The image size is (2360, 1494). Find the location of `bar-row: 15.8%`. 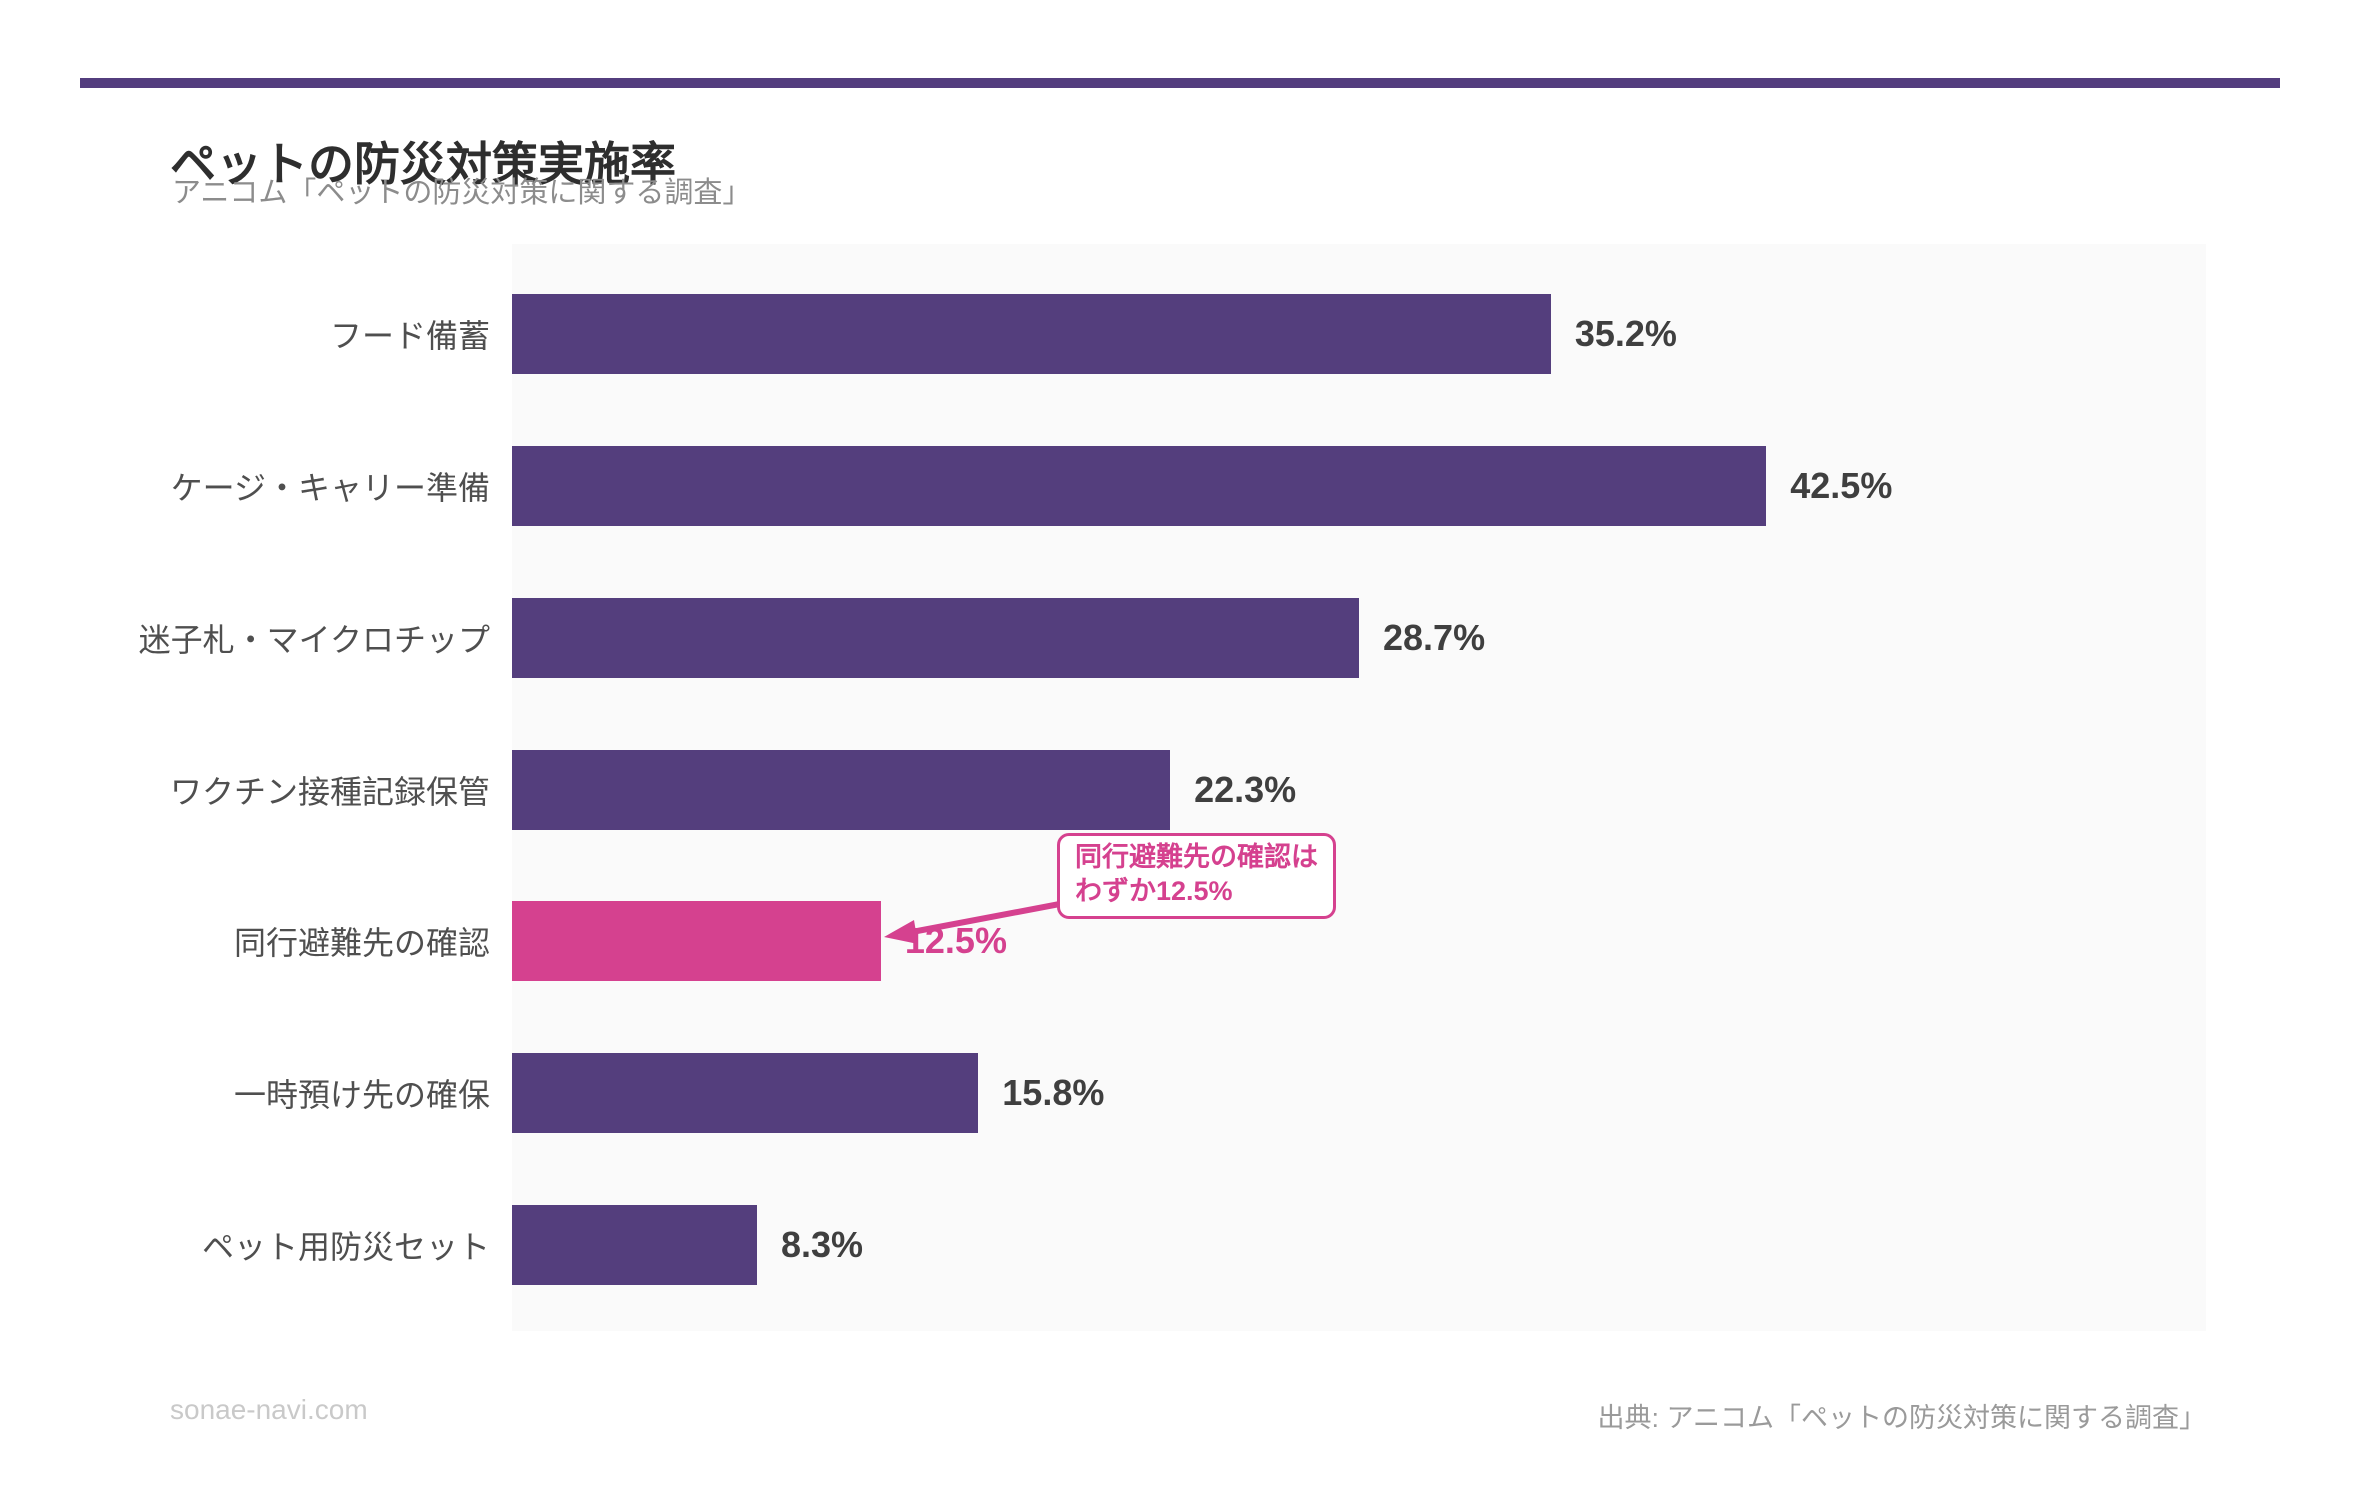

bar-row: 15.8% is located at coordinates (1359, 1093).